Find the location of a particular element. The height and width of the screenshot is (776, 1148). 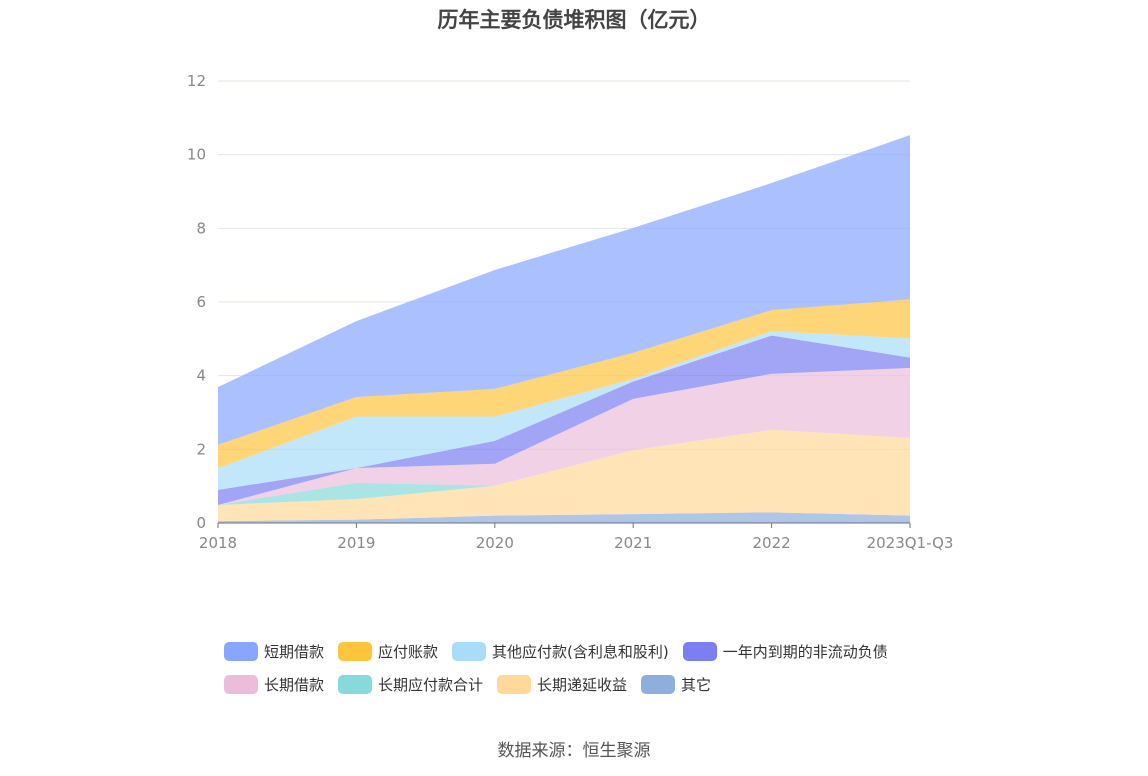

y-tick-label: 10 is located at coordinates (196, 155).